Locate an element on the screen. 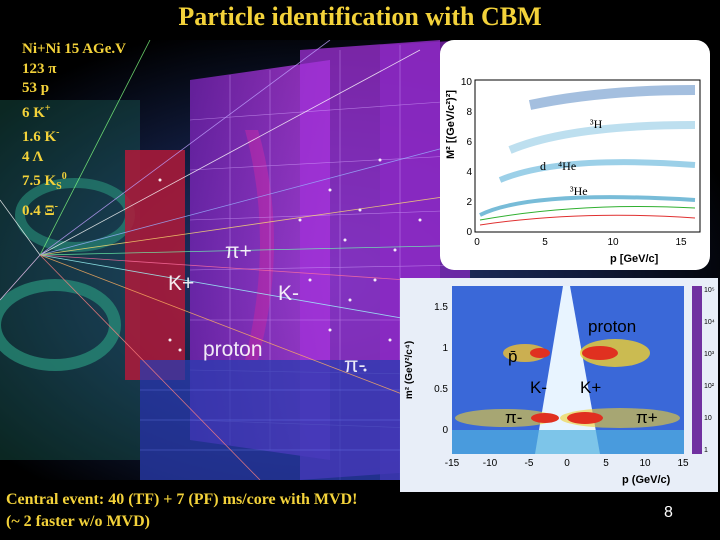 Image resolution: width=720 pixels, height=540 pixels. particle-line: 7.5 KS0 is located at coordinates (44, 181).